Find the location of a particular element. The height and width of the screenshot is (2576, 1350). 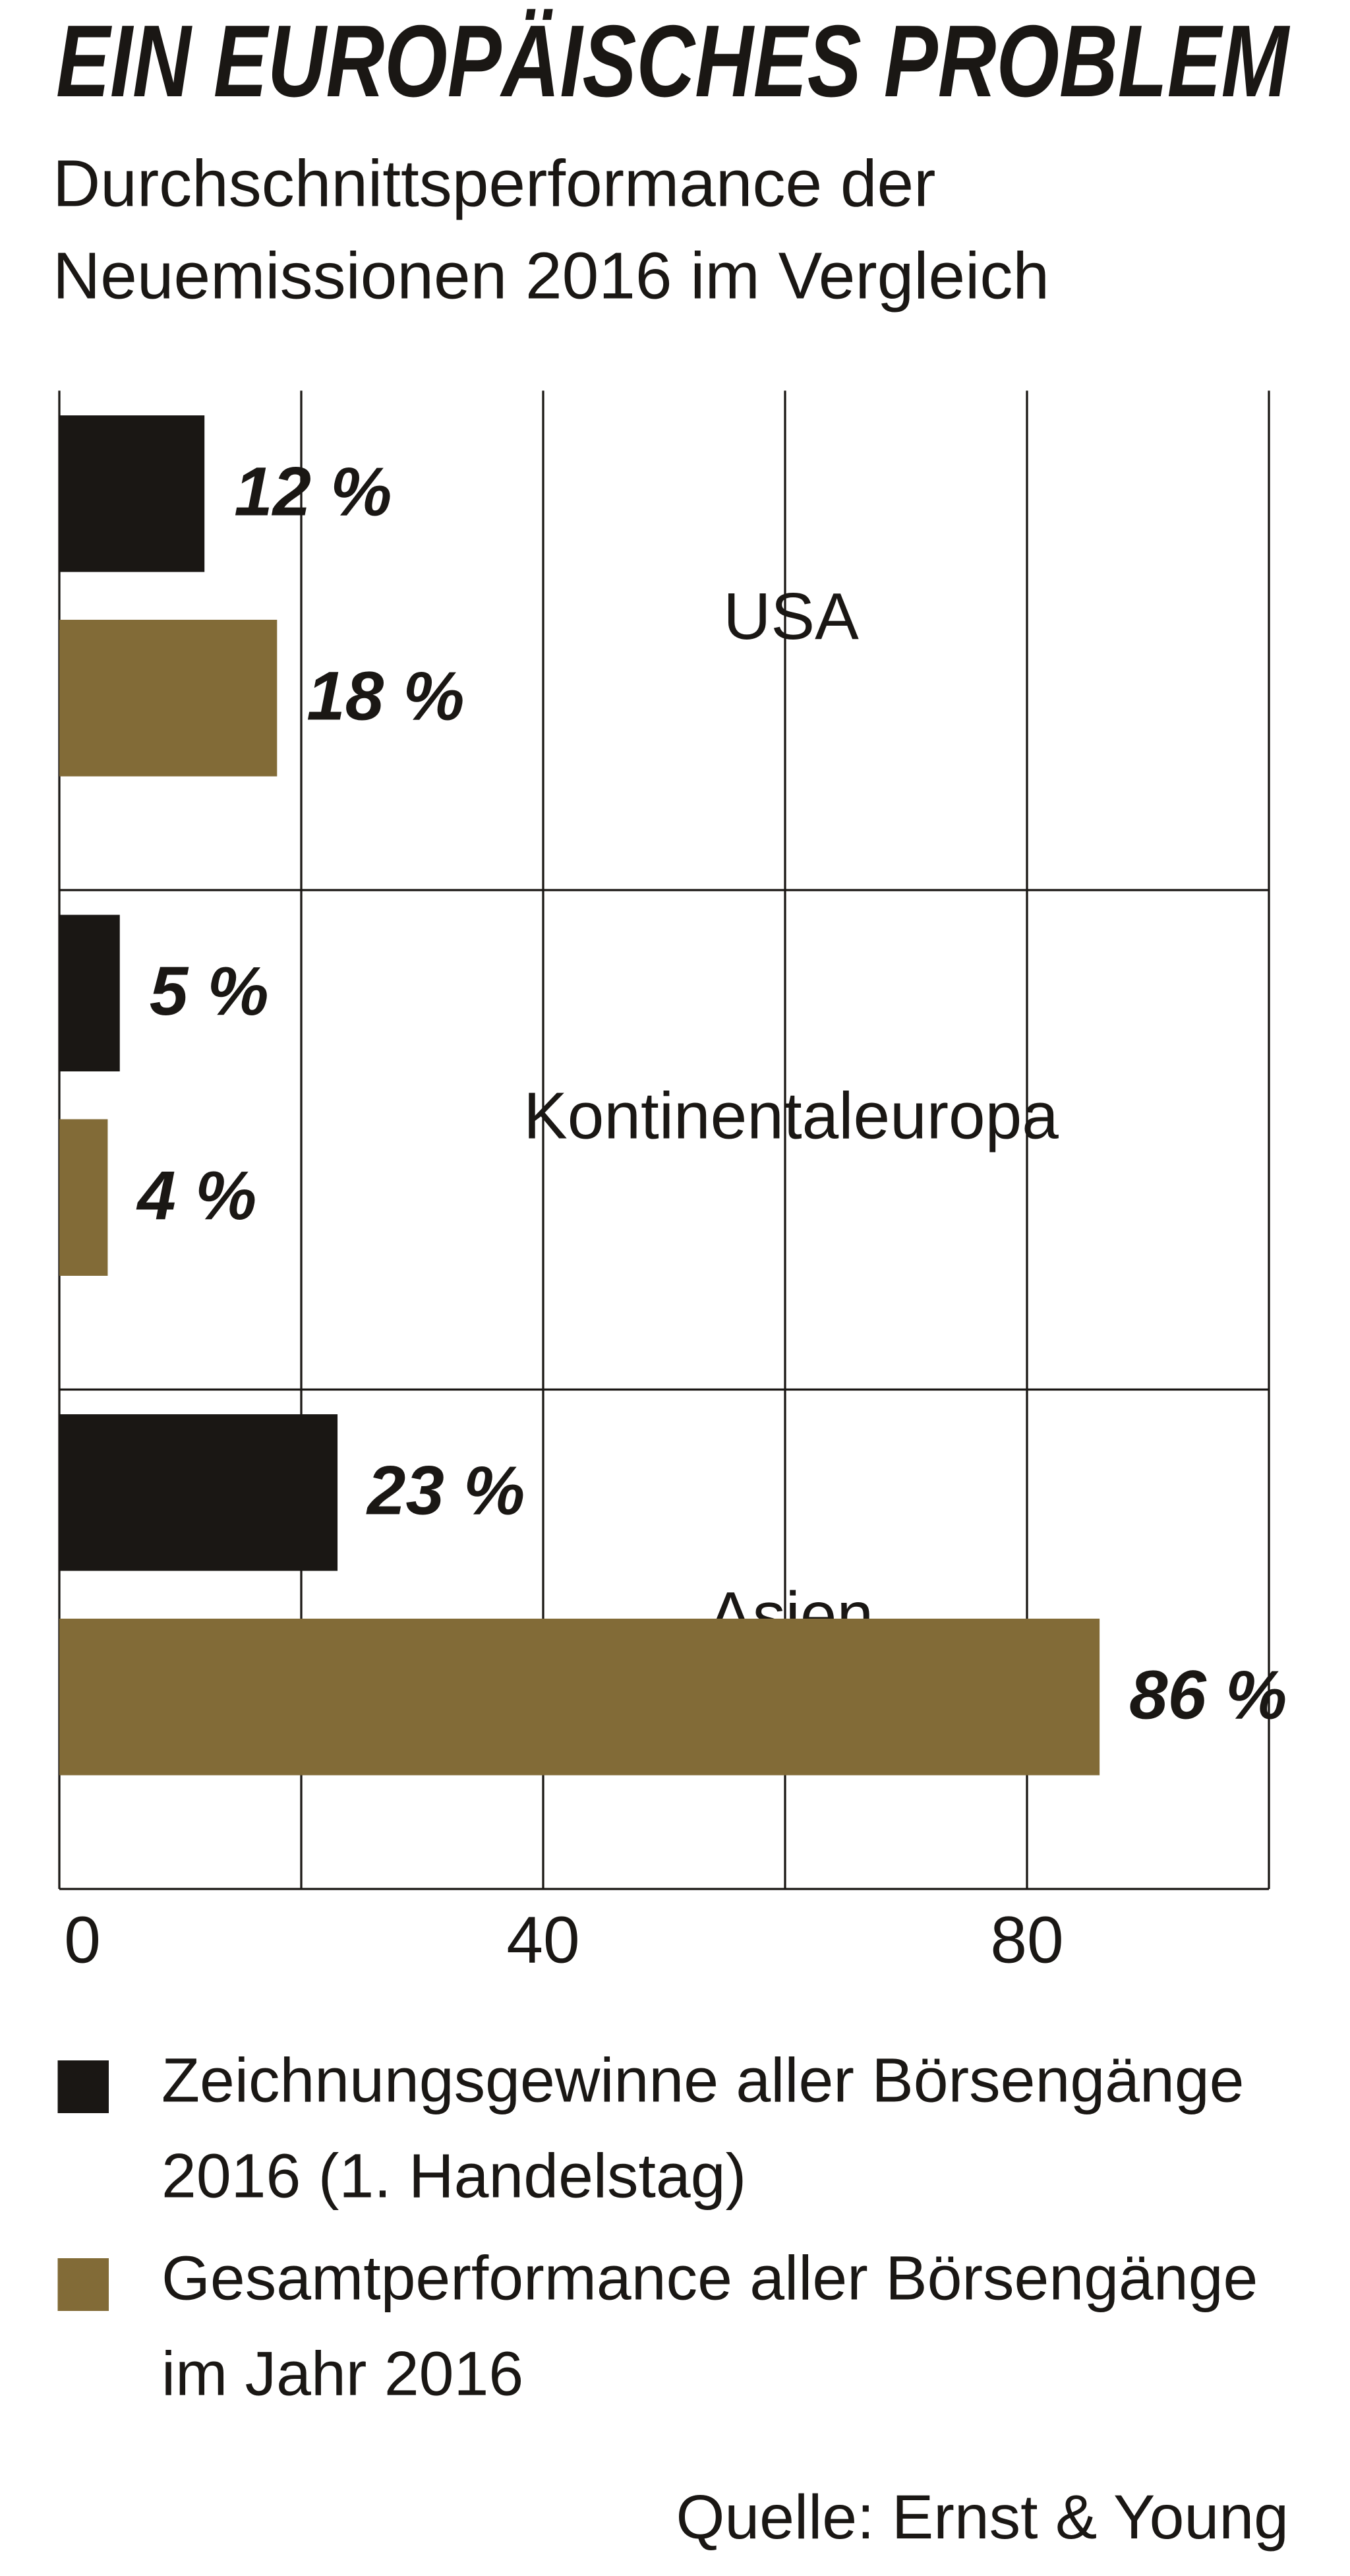

value-label: 86 % is located at coordinates (1208, 1694).